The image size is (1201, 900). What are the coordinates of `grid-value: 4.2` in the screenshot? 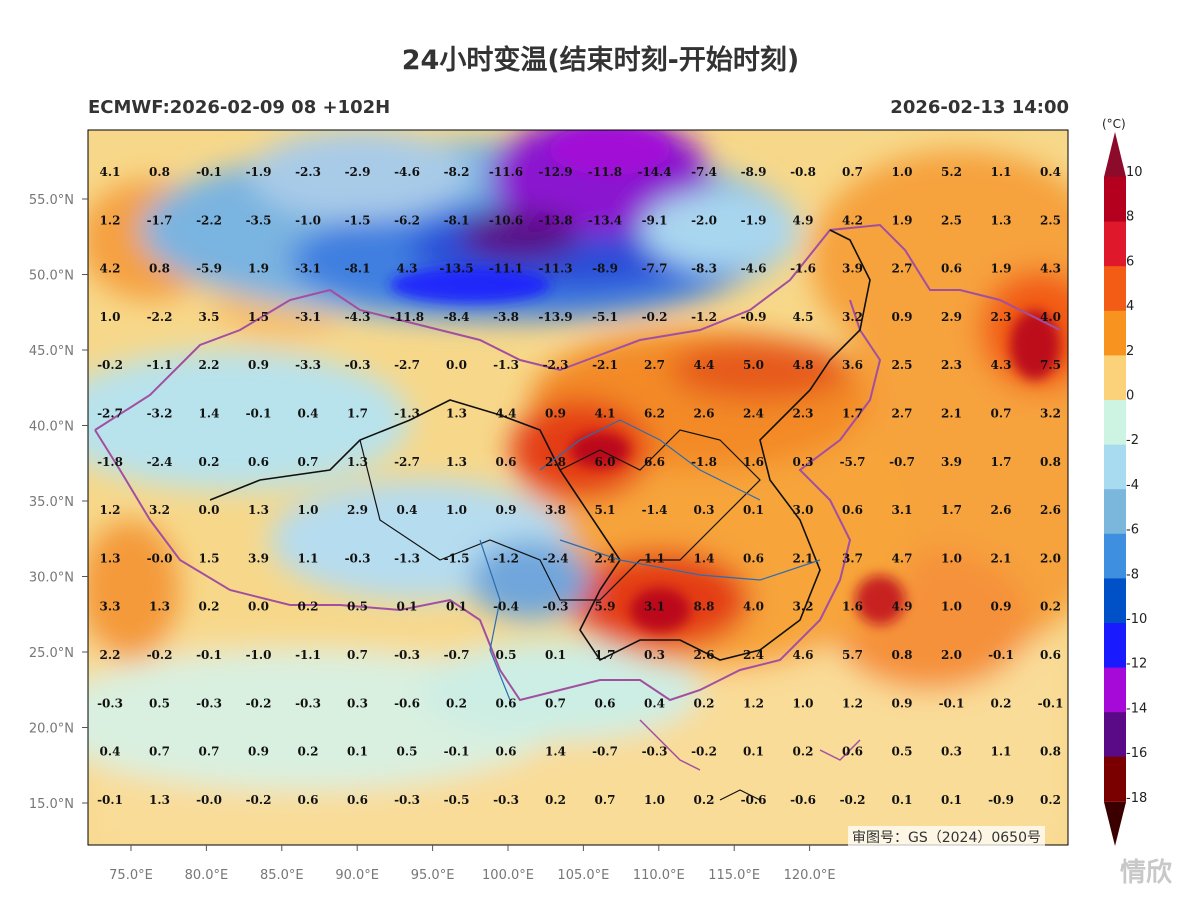 It's located at (110, 269).